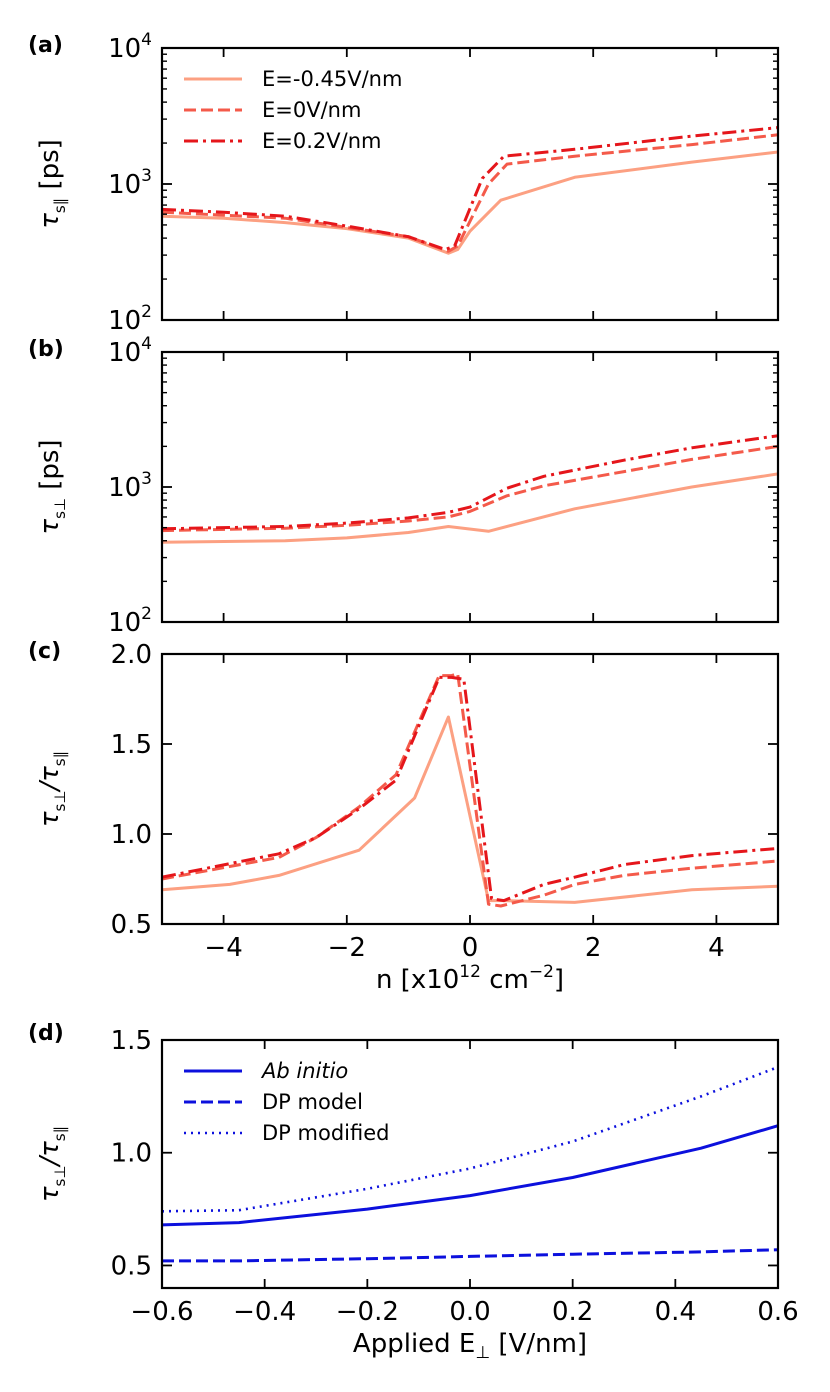 This screenshot has height=1392, width=830. What do you see at coordinates (367, 1312) in the screenshot?
I see `x-tick-label-d-2: −0.2` at bounding box center [367, 1312].